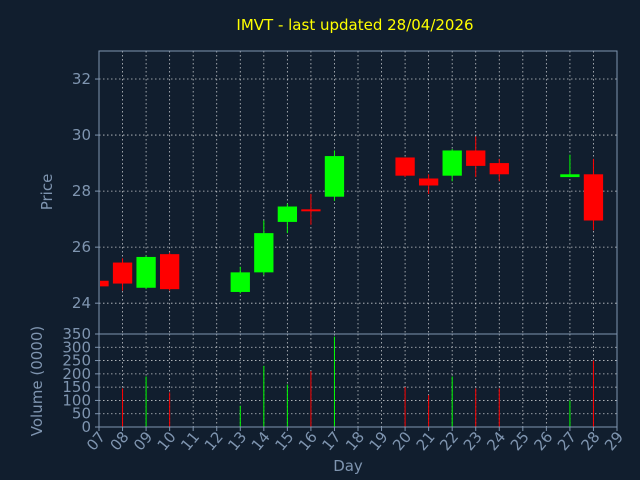 Image resolution: width=640 pixels, height=480 pixels. Describe the element at coordinates (190, 441) in the screenshot. I see `x-tick-label: 11` at that location.